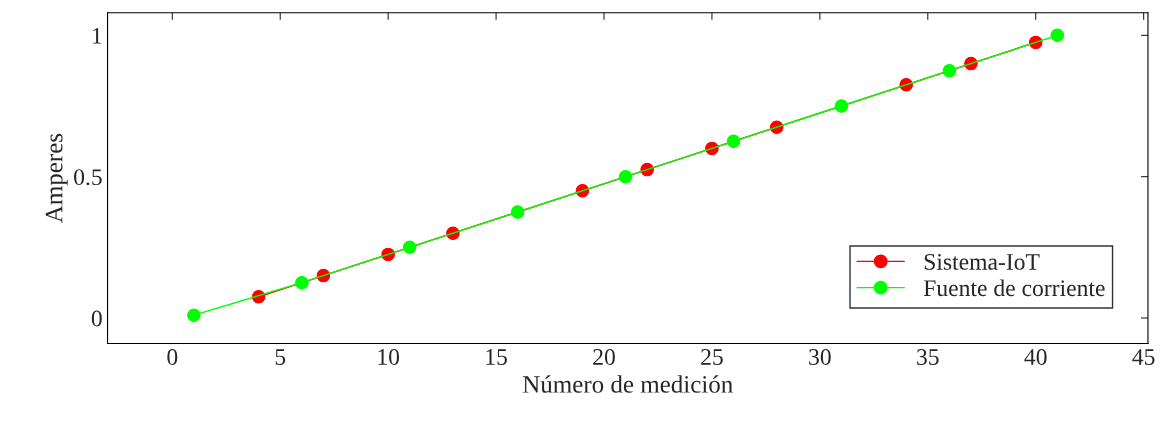 Image resolution: width=1169 pixels, height=424 pixels. I want to click on x-axis-title: Número de medición, so click(627, 384).